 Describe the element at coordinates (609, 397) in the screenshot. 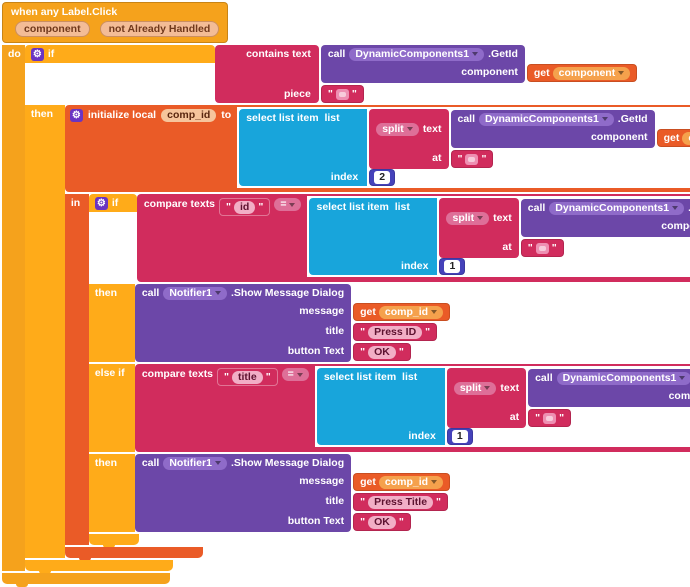

I see `component-param-label: component` at that location.